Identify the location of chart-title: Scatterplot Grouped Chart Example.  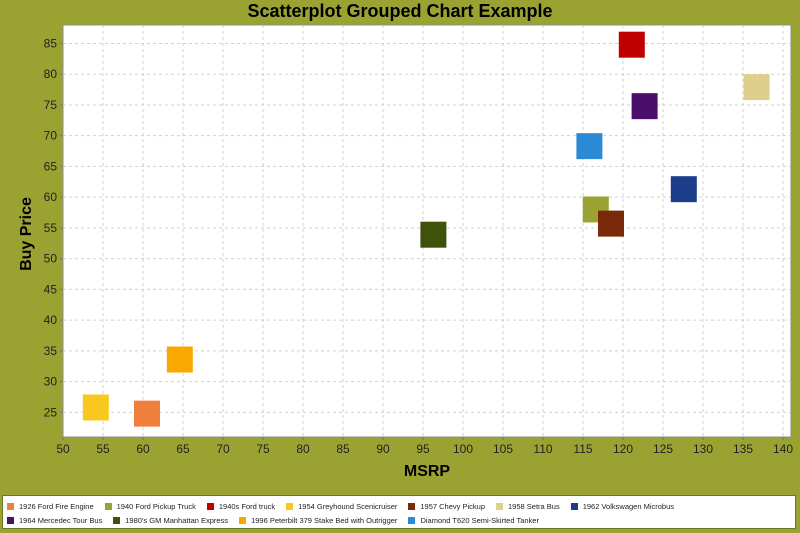
(400, 11).